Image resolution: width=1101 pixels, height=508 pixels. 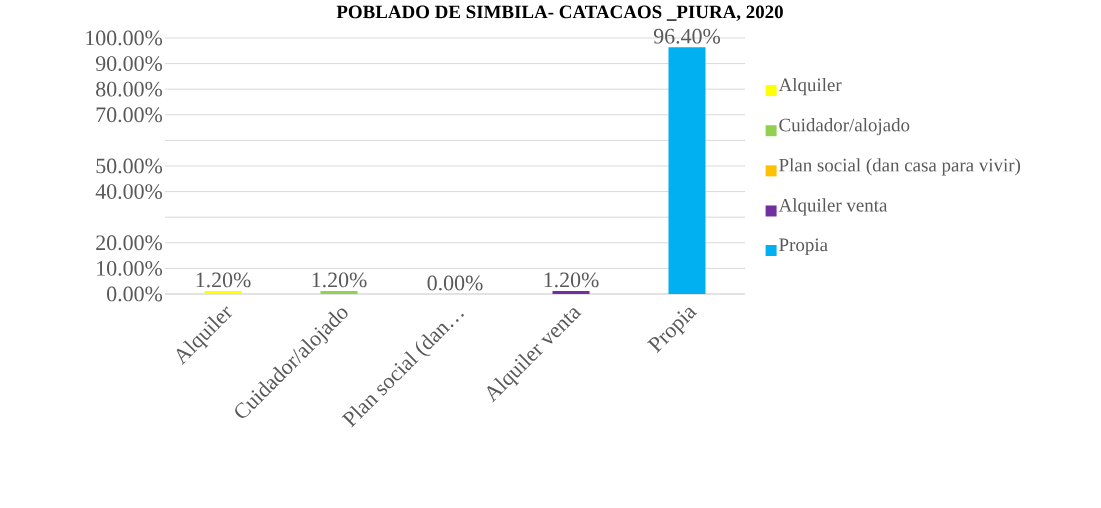 What do you see at coordinates (129, 243) in the screenshot?
I see `y-tick-label: 20.00%` at bounding box center [129, 243].